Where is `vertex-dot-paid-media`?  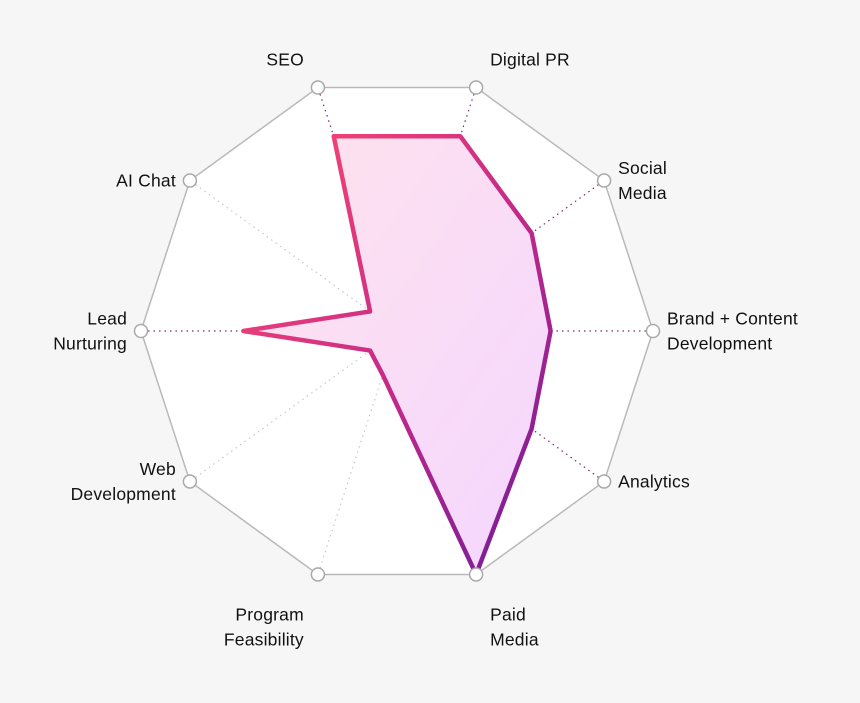
vertex-dot-paid-media is located at coordinates (476, 574).